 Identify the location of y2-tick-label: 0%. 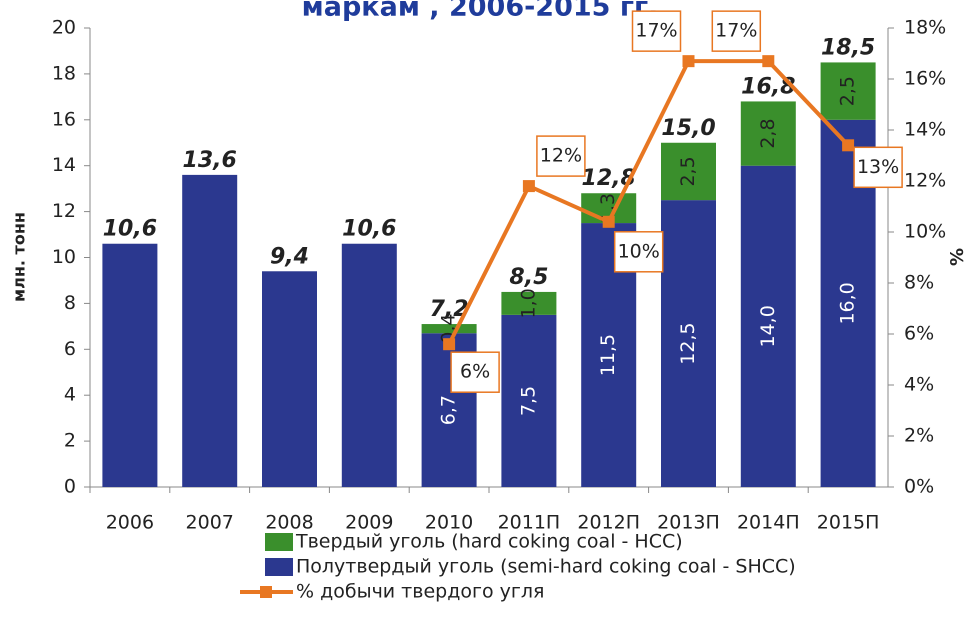
(919, 487).